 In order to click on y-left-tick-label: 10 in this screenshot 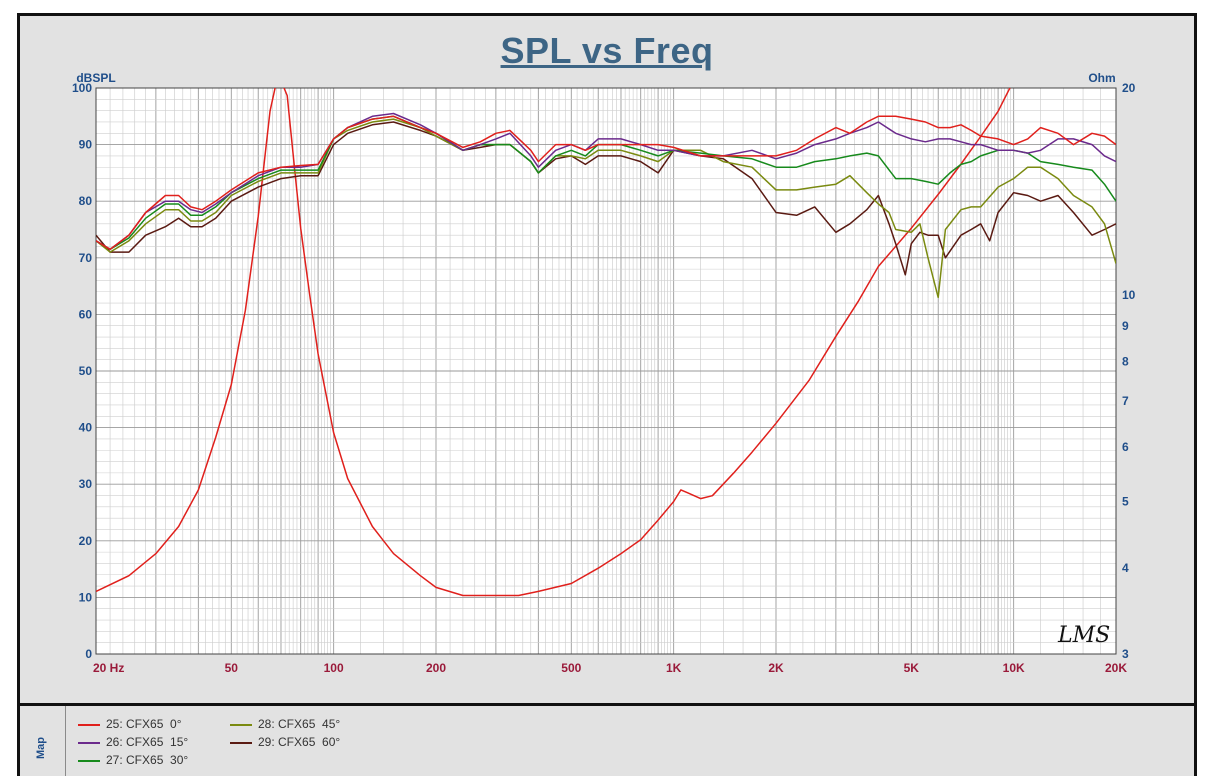, I will do `click(86, 597)`.